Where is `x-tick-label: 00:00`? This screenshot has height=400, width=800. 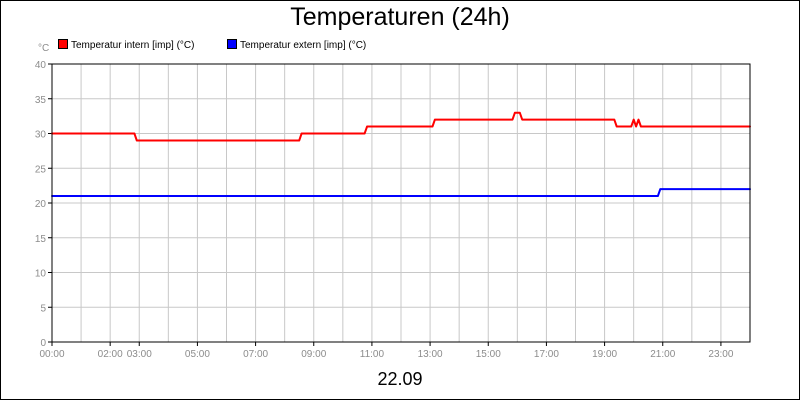 x-tick-label: 00:00 is located at coordinates (51, 354).